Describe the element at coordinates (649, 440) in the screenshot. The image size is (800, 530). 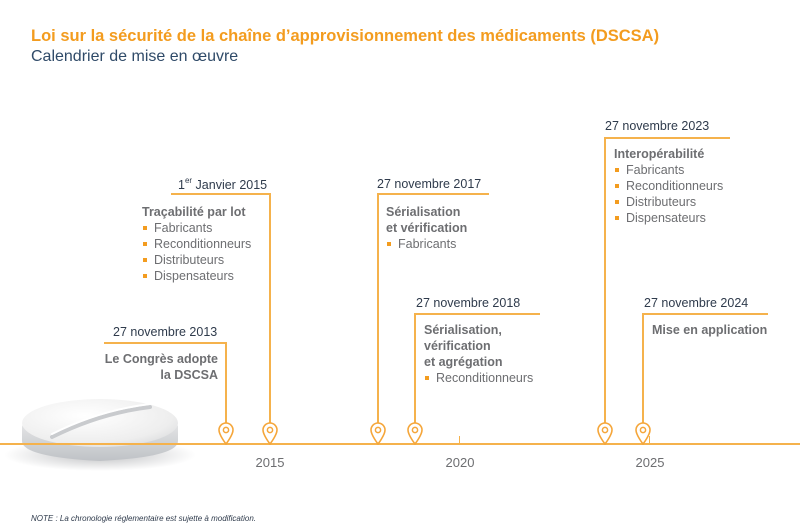
I see `axis-tick-2025` at that location.